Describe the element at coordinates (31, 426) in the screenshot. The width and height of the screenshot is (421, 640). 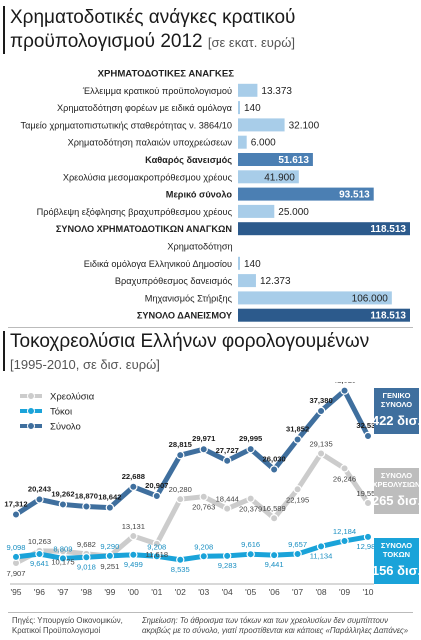
I see `legend-marker` at that location.